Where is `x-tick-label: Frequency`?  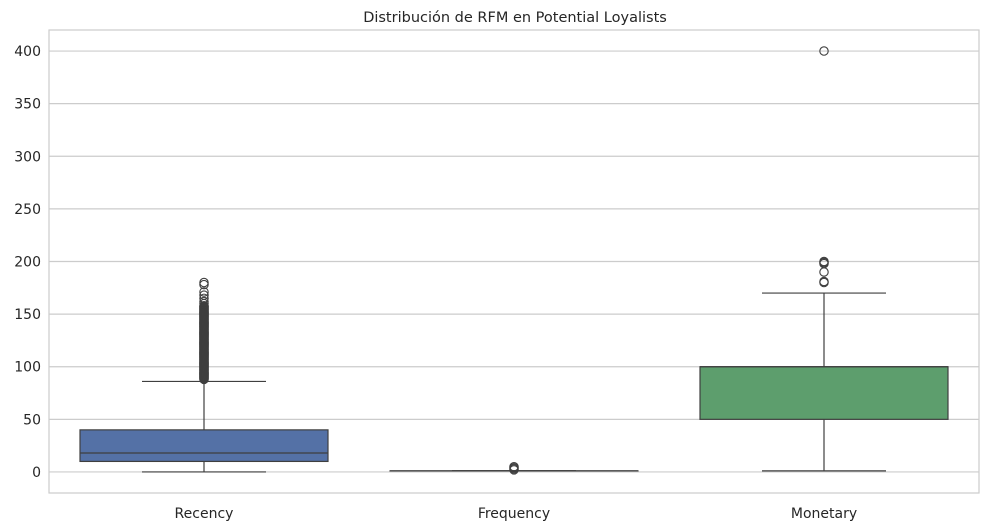 x-tick-label: Frequency is located at coordinates (514, 514).